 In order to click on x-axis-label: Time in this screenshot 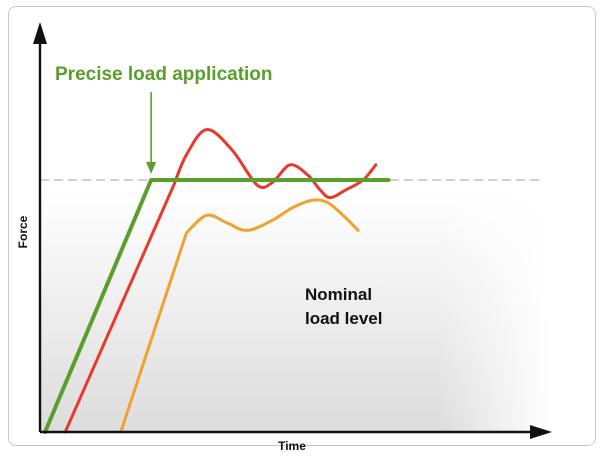, I will do `click(292, 446)`.